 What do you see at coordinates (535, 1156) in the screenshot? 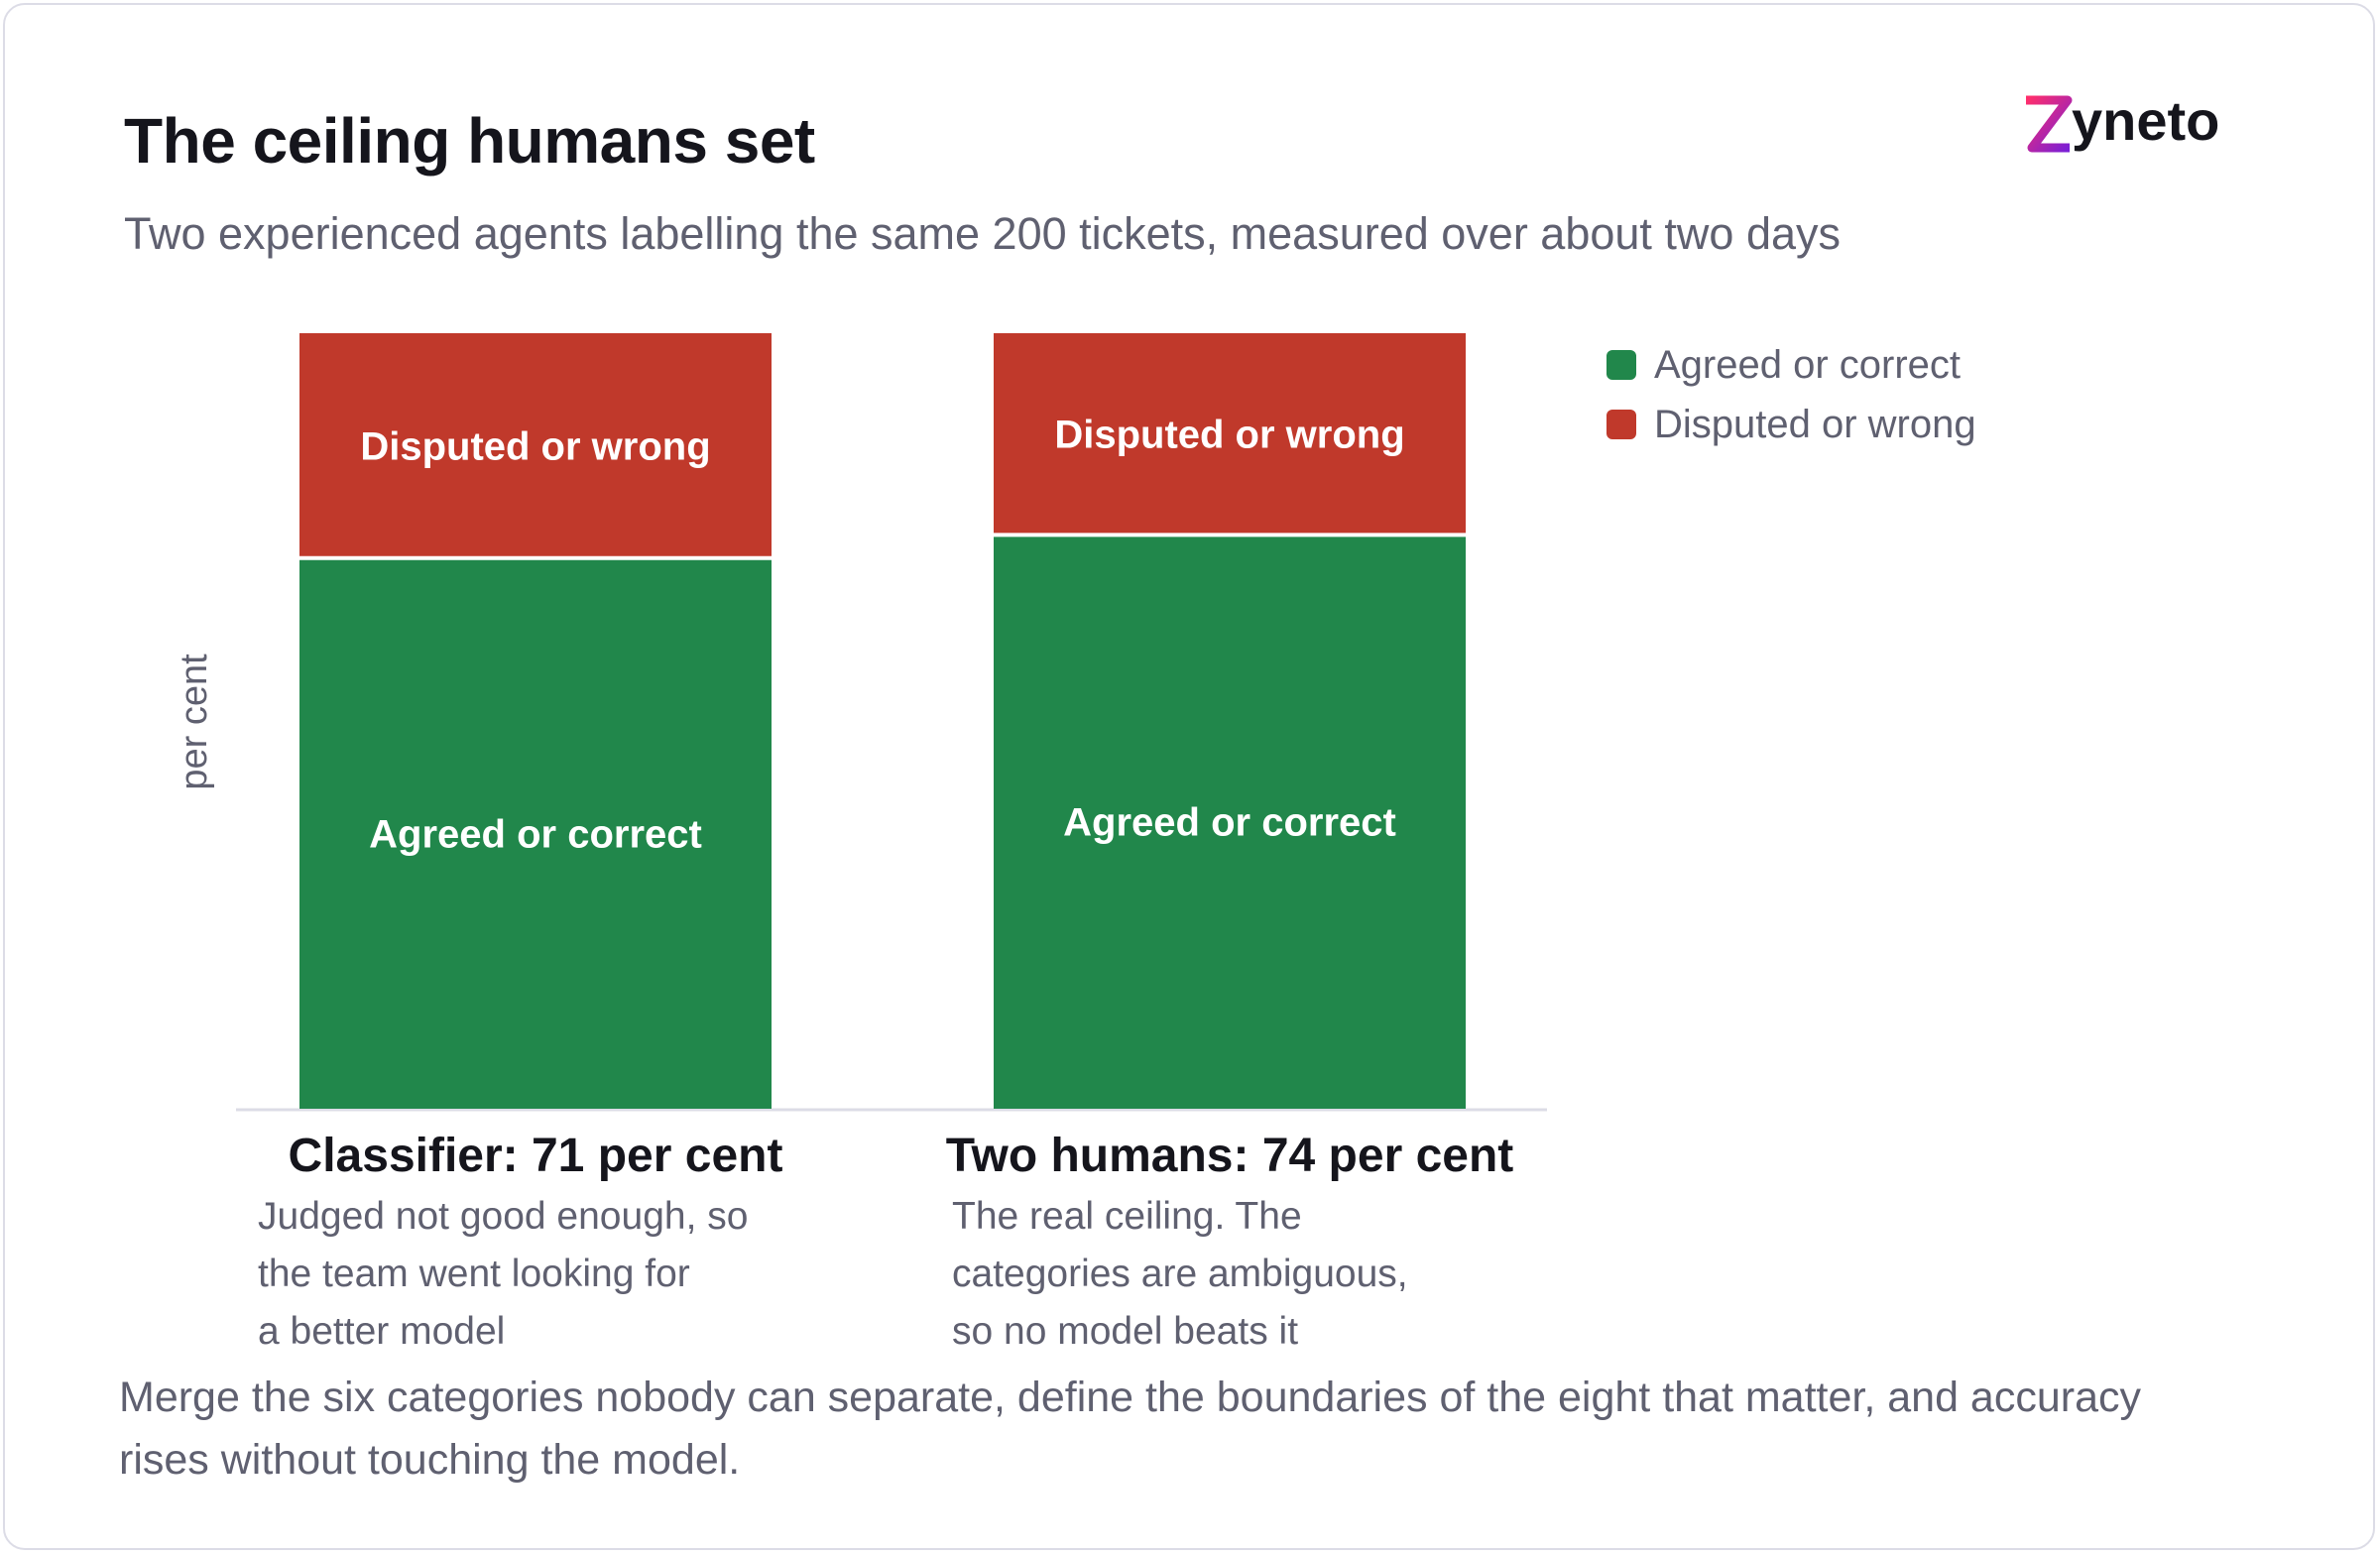
I see `x-category-label-classifier: Classifier: 71 per cent` at bounding box center [535, 1156].